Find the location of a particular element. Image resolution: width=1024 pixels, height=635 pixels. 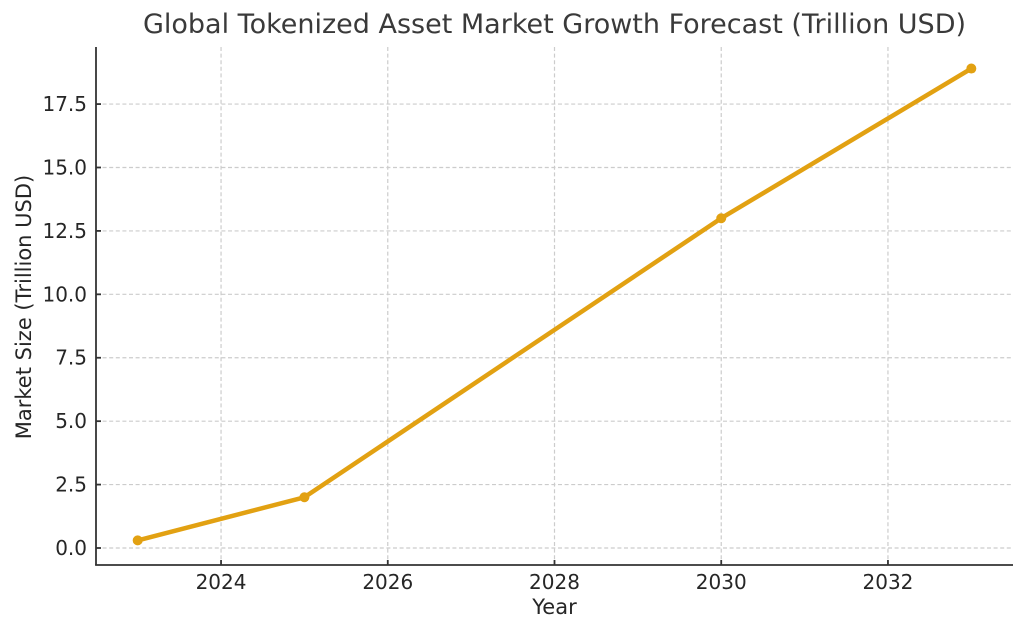

y-tick-label: 15.0 is located at coordinates (64, 167).